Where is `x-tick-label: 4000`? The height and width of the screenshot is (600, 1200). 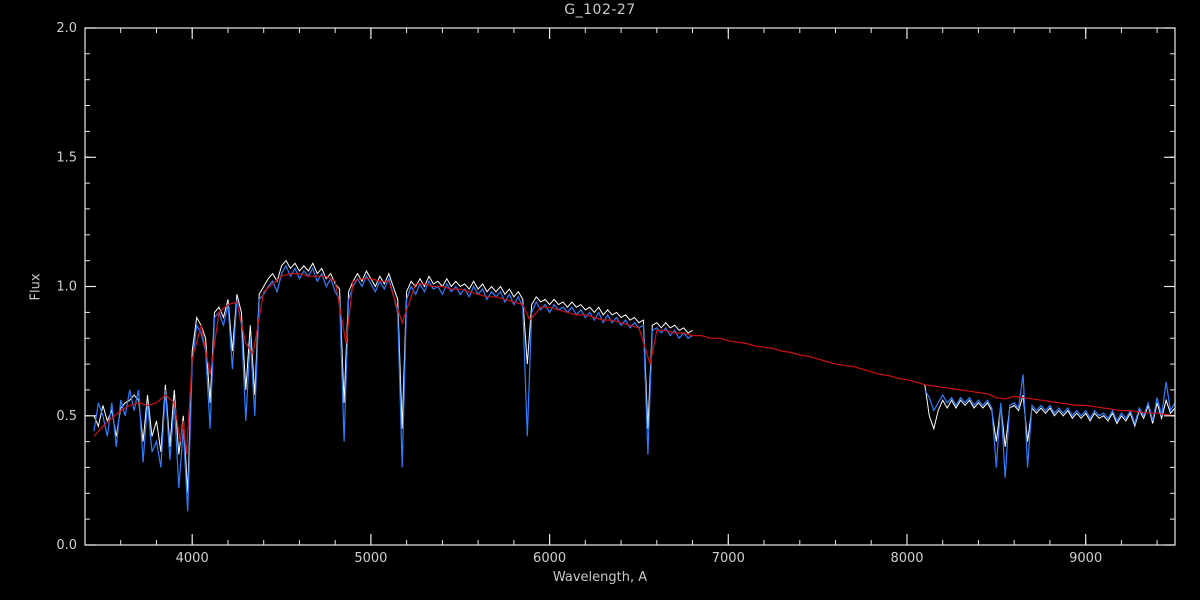 x-tick-label: 4000 is located at coordinates (192, 558).